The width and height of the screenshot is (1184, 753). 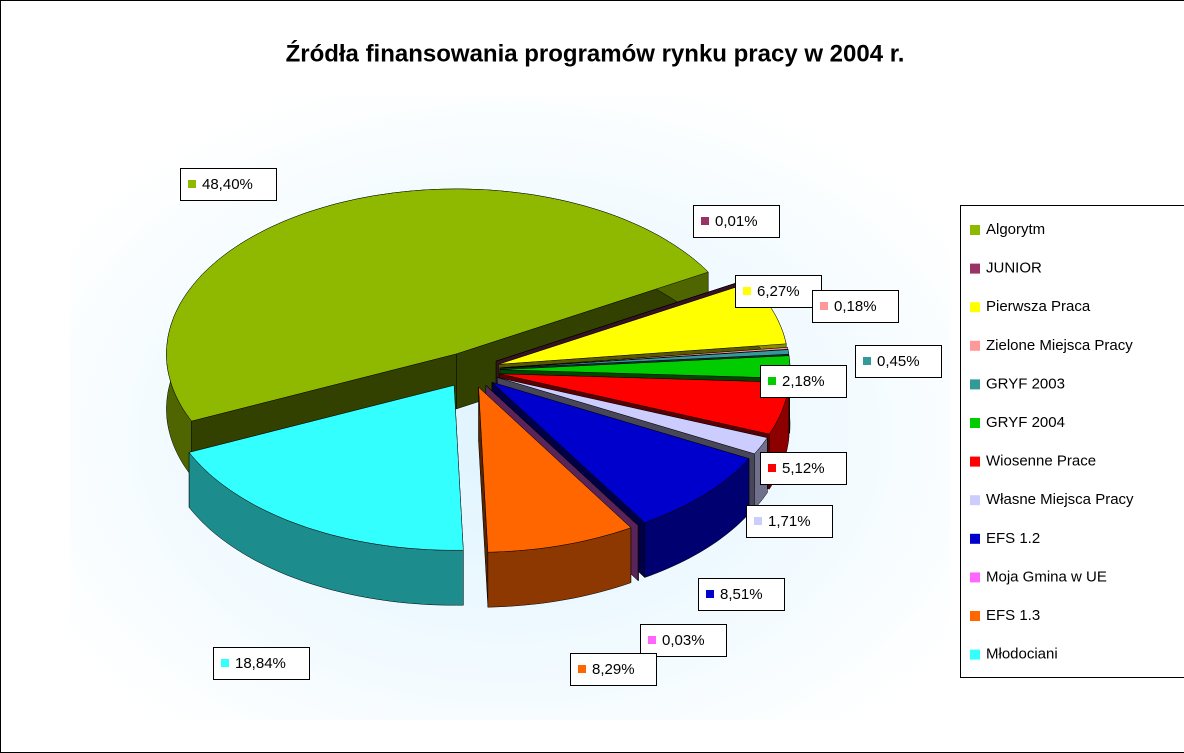 What do you see at coordinates (778, 291) in the screenshot?
I see `data-label: 6,27%` at bounding box center [778, 291].